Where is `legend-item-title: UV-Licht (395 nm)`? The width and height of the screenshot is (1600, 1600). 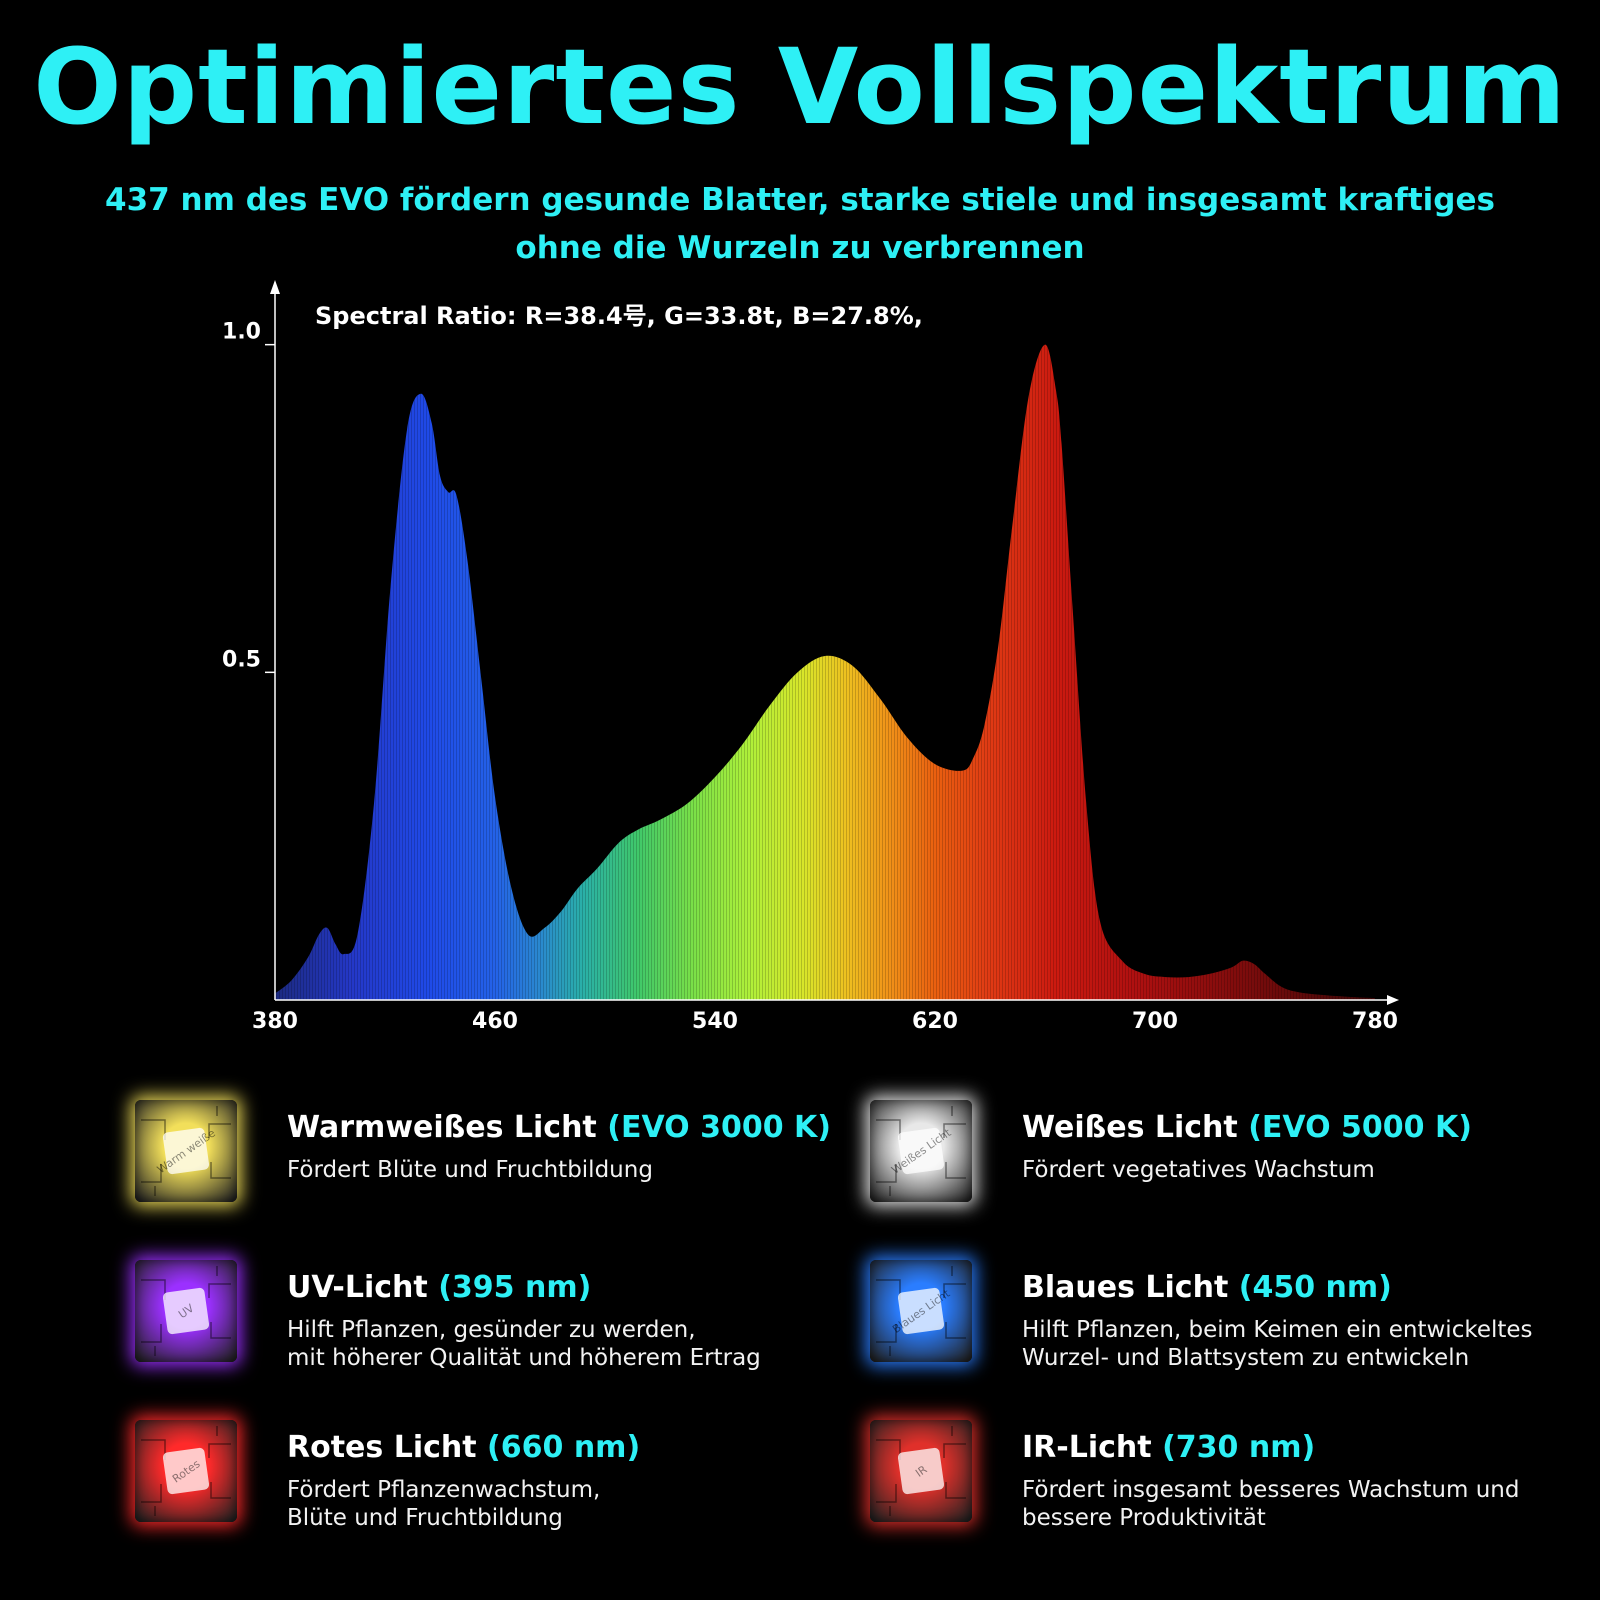 legend-item-title: UV-Licht (395 nm) is located at coordinates (439, 1287).